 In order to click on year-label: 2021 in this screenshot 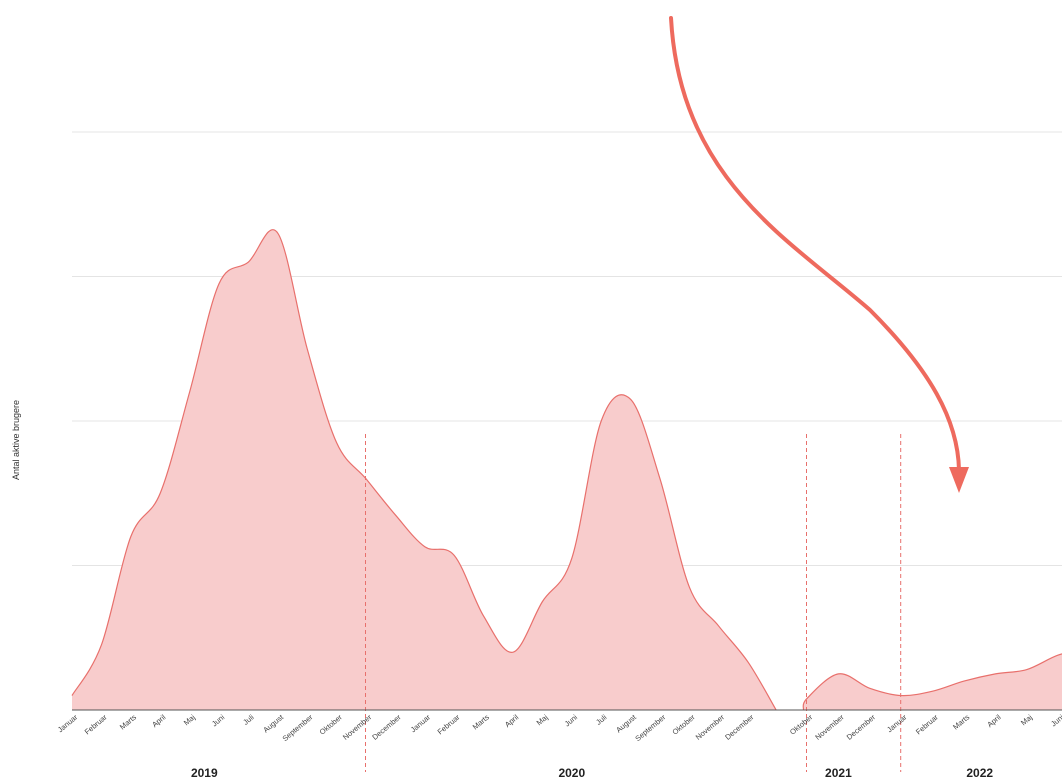, I will do `click(838, 773)`.